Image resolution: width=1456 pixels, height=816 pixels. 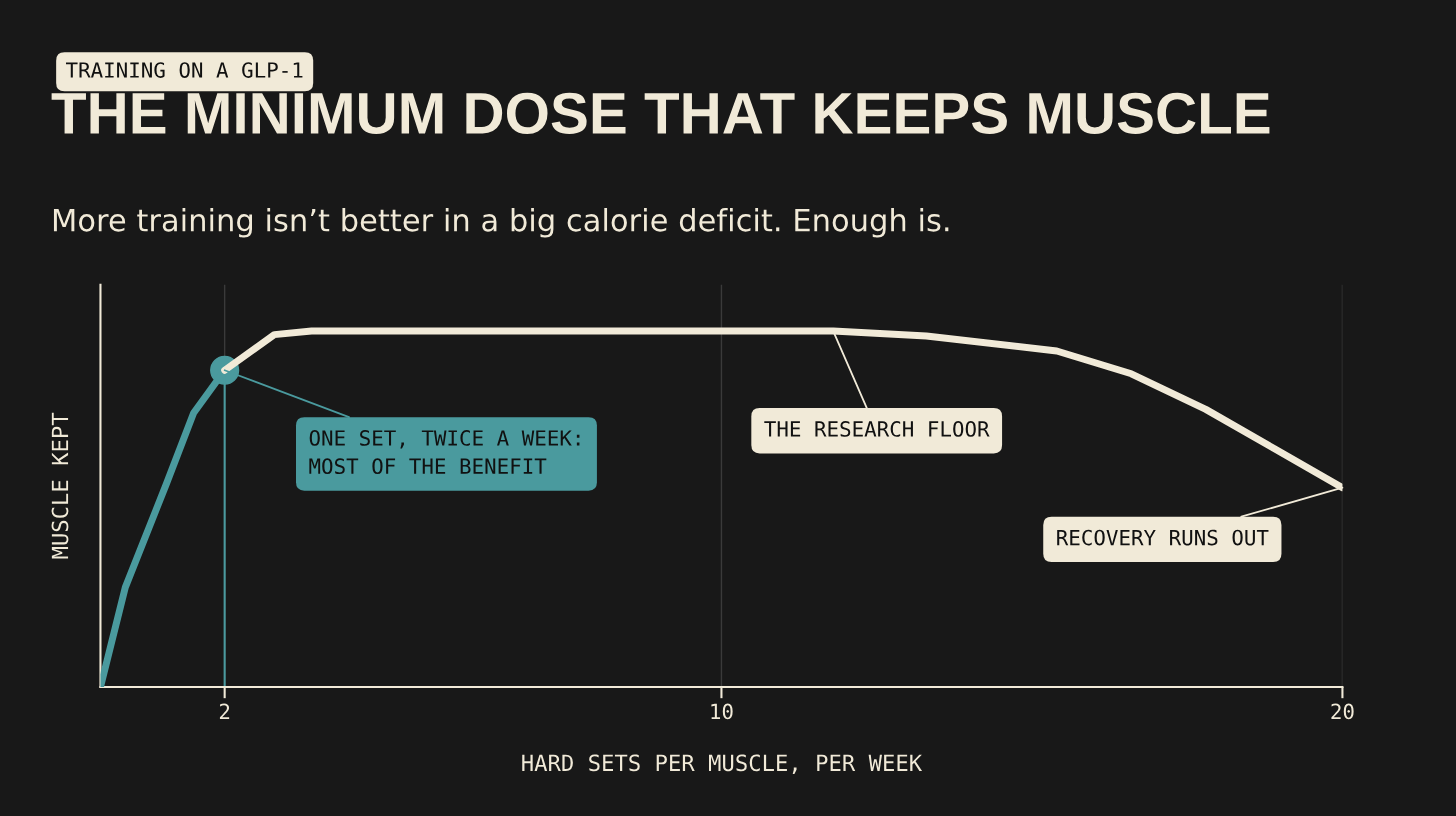 I want to click on text: TRAINING ON A GLP-1, so click(x=184, y=70).